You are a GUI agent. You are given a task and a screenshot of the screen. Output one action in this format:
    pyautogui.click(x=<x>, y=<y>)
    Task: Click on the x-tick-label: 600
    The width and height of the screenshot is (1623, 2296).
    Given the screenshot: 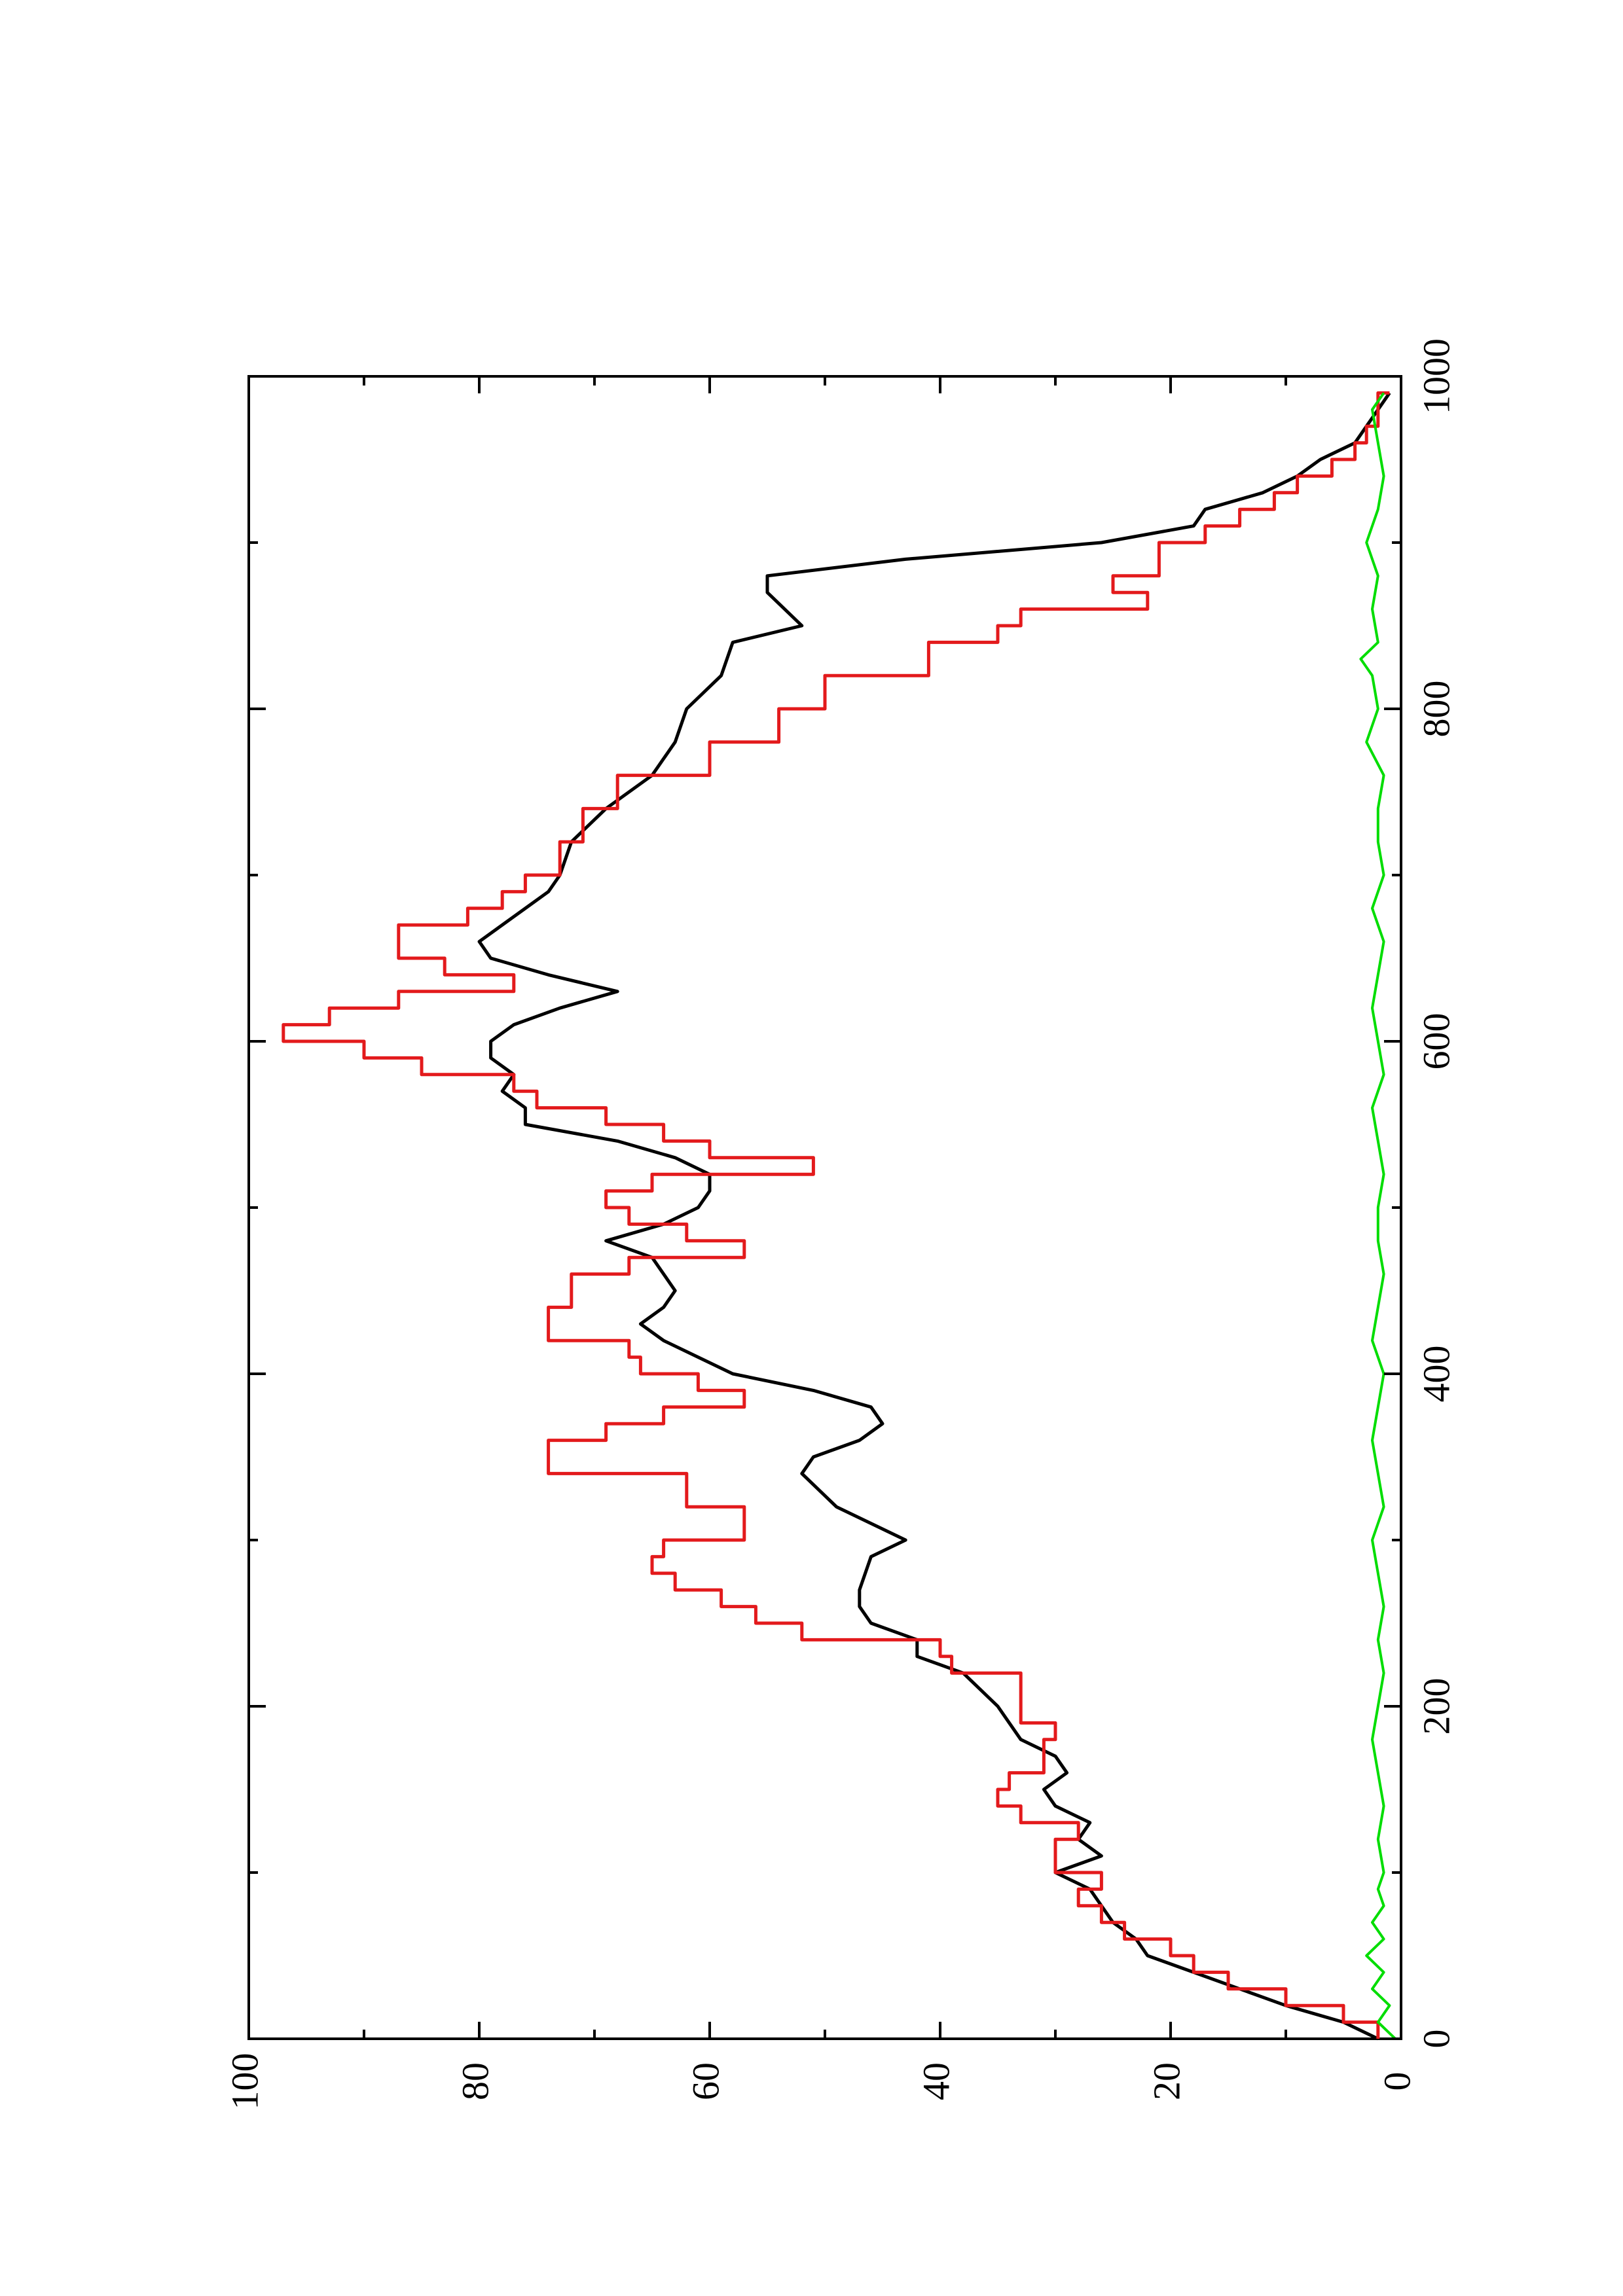 What is the action you would take?
    pyautogui.click(x=1436, y=1041)
    